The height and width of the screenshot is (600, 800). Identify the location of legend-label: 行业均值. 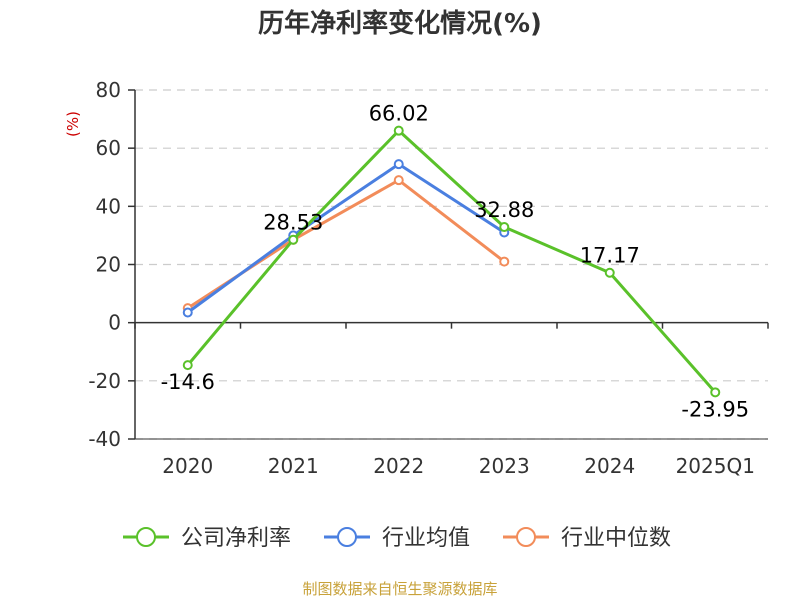
(426, 538).